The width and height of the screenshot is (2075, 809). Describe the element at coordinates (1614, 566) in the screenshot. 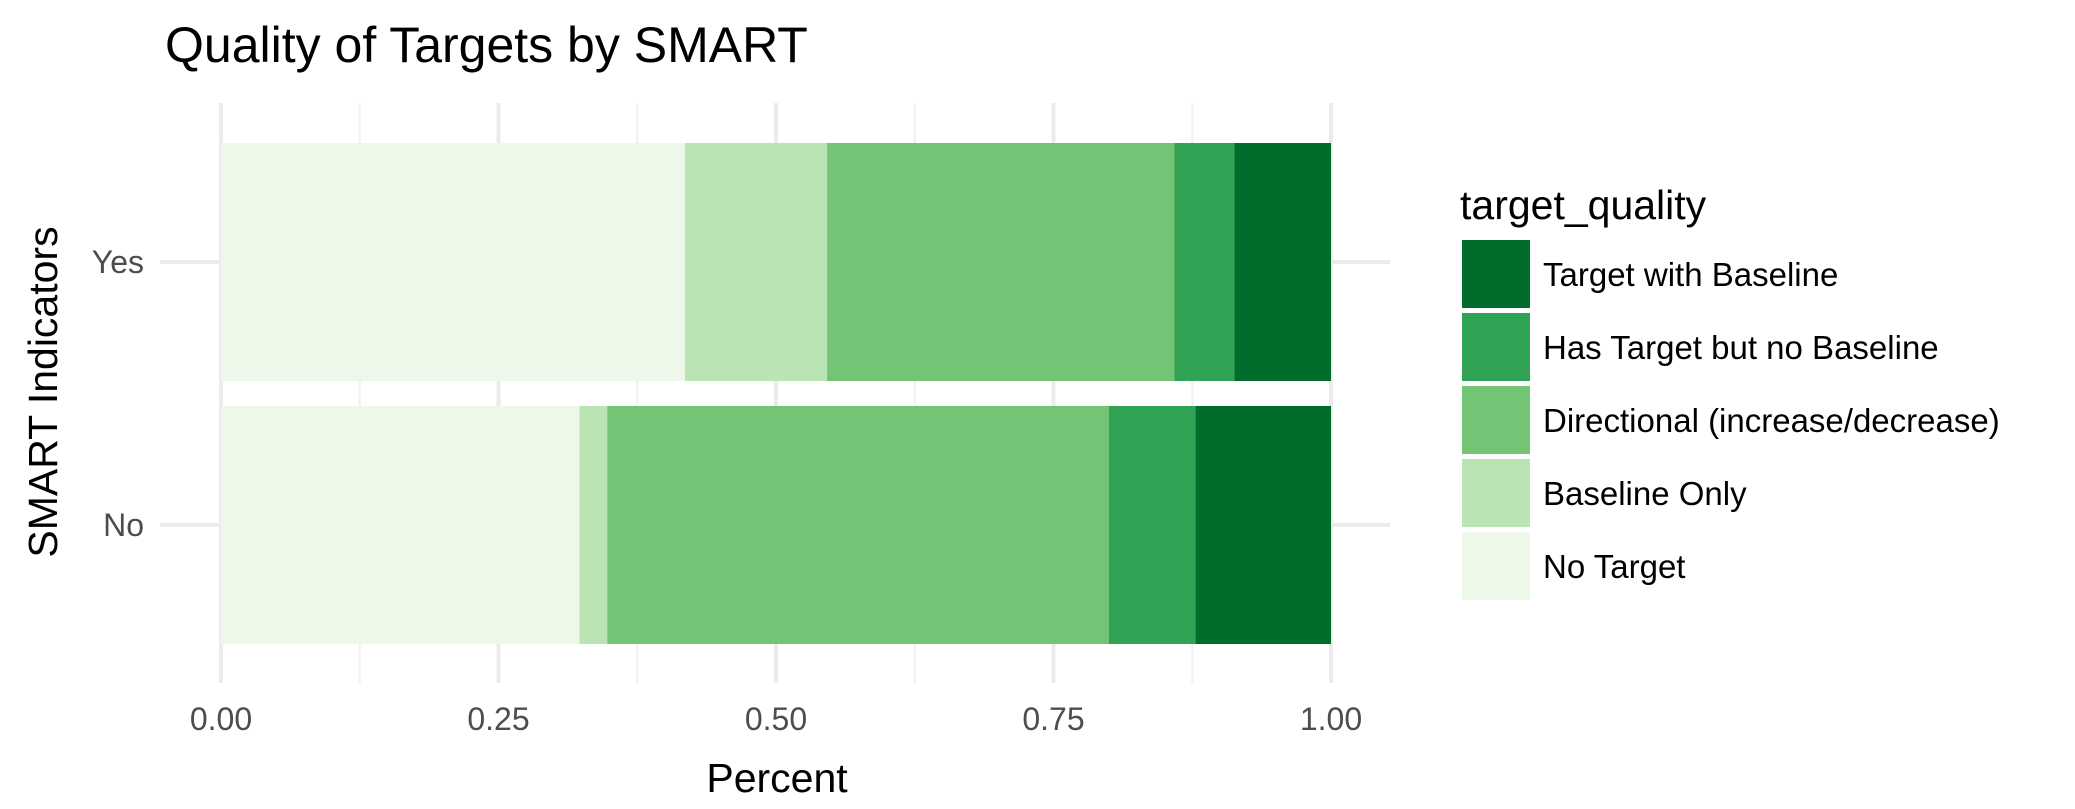

I see `legend-label: No Target` at that location.